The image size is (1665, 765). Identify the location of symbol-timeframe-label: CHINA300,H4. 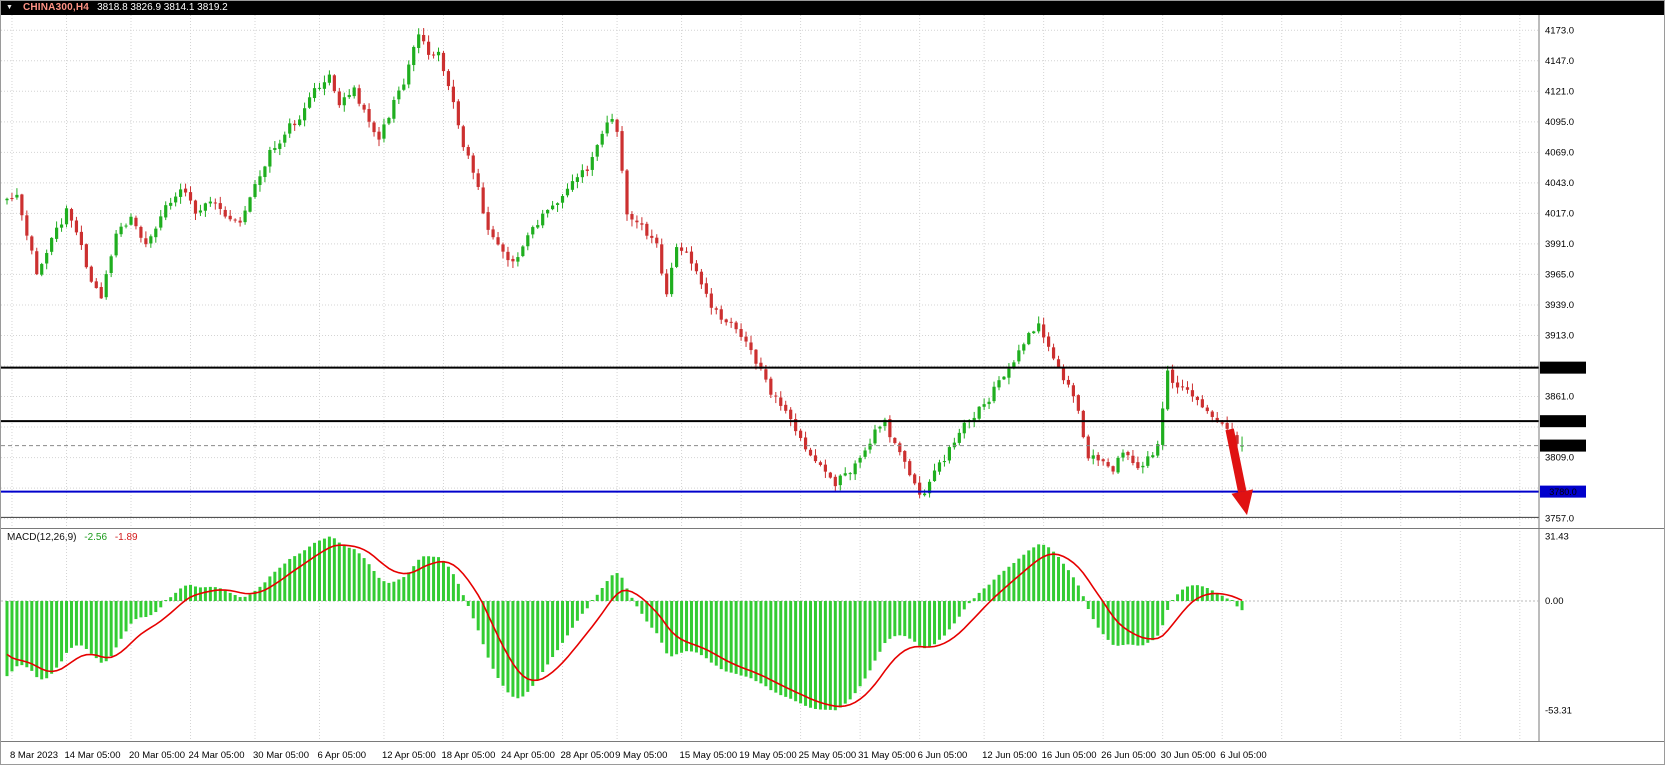
(56, 7).